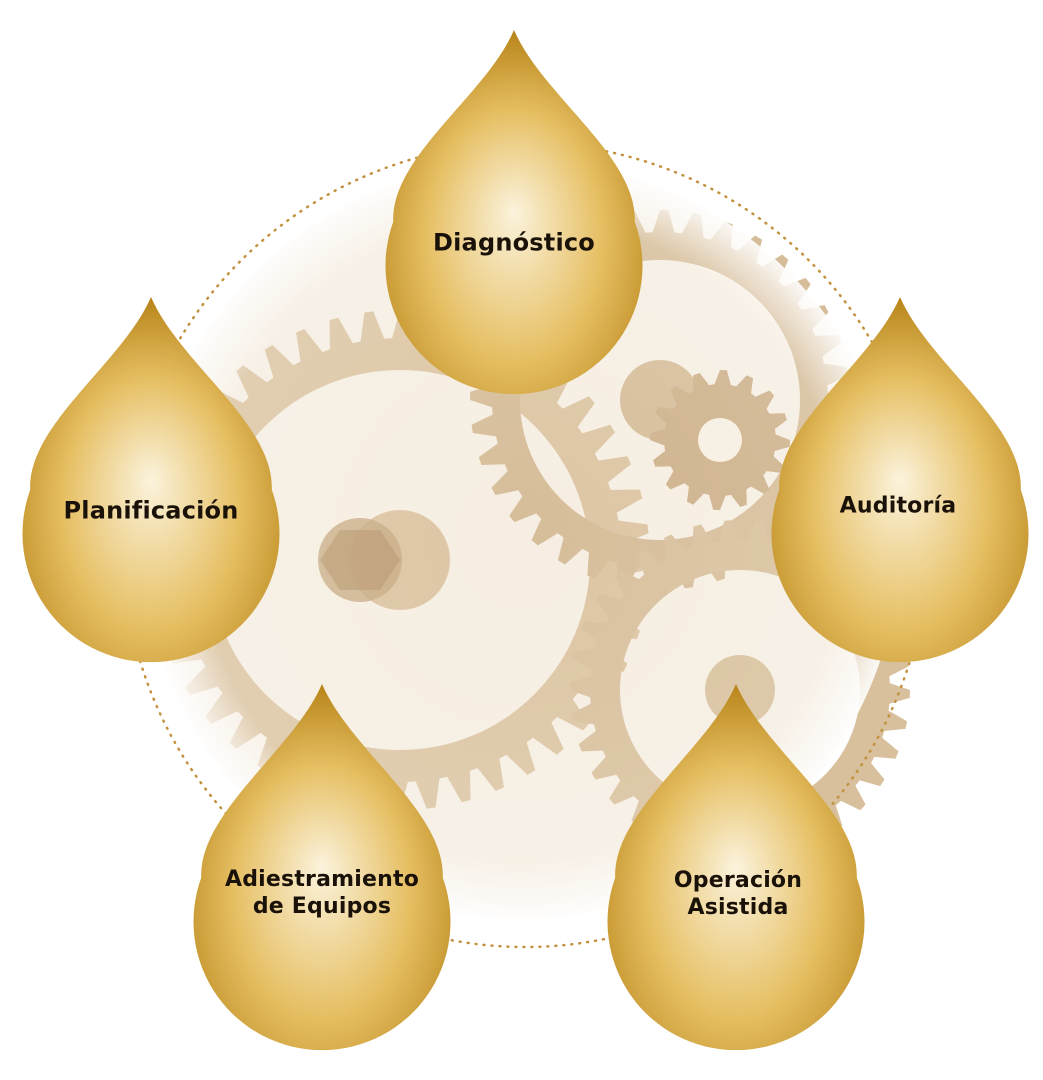 This screenshot has height=1080, width=1043. Describe the element at coordinates (738, 881) in the screenshot. I see `label-line: Operación` at that location.